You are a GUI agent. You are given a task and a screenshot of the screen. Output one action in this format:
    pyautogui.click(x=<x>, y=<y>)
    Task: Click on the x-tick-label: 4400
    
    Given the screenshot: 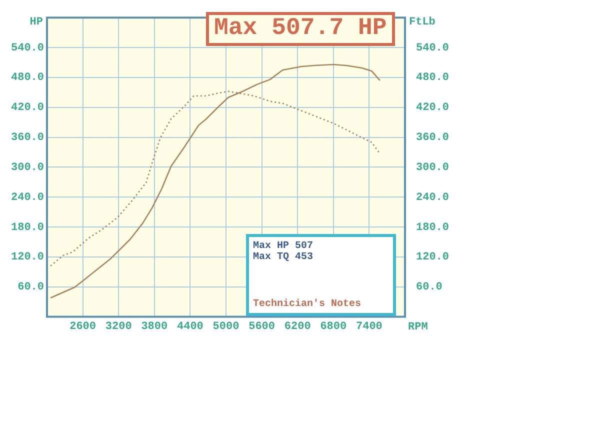 What is the action you would take?
    pyautogui.click(x=190, y=327)
    